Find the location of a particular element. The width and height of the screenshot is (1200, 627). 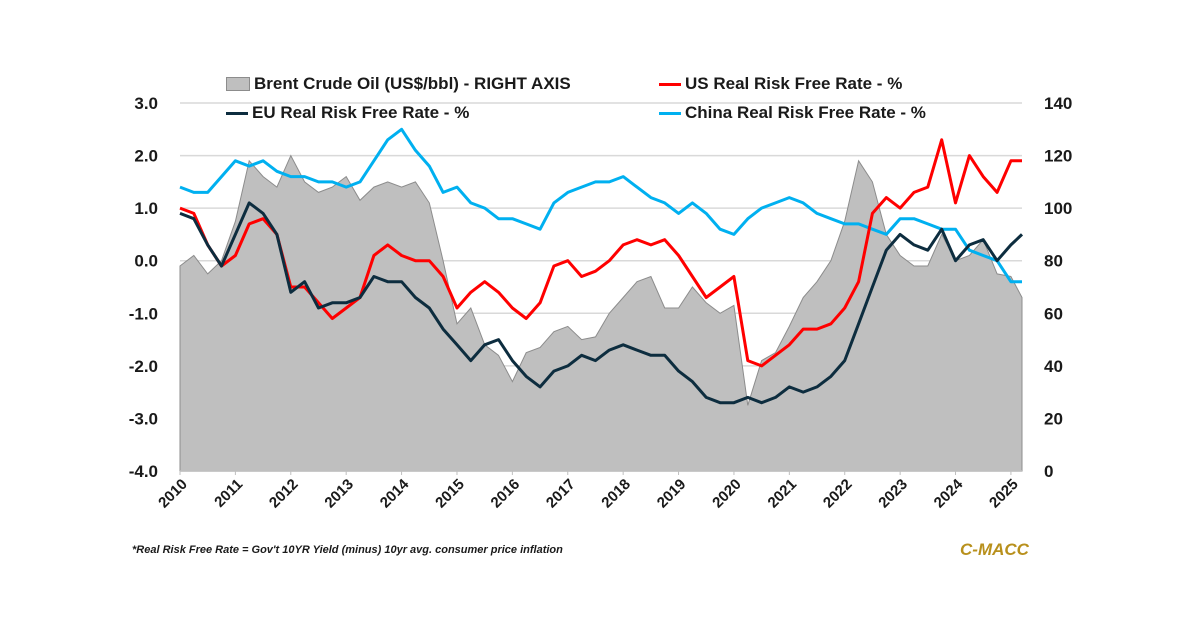

legend-label-us: US Real Risk Free Rate - % is located at coordinates (794, 83).